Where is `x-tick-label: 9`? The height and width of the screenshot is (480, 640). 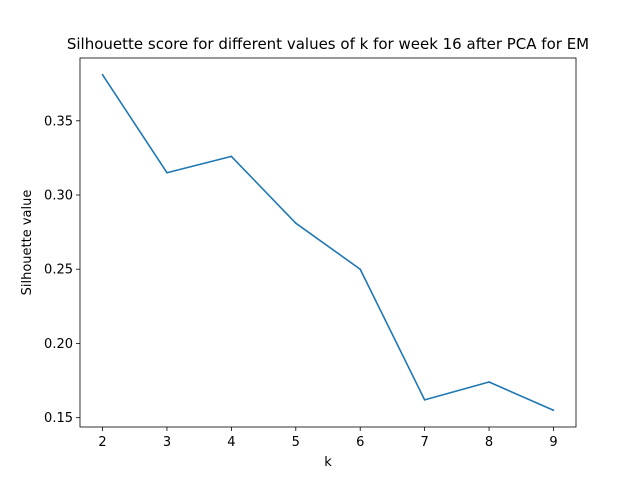 x-tick-label: 9 is located at coordinates (553, 442).